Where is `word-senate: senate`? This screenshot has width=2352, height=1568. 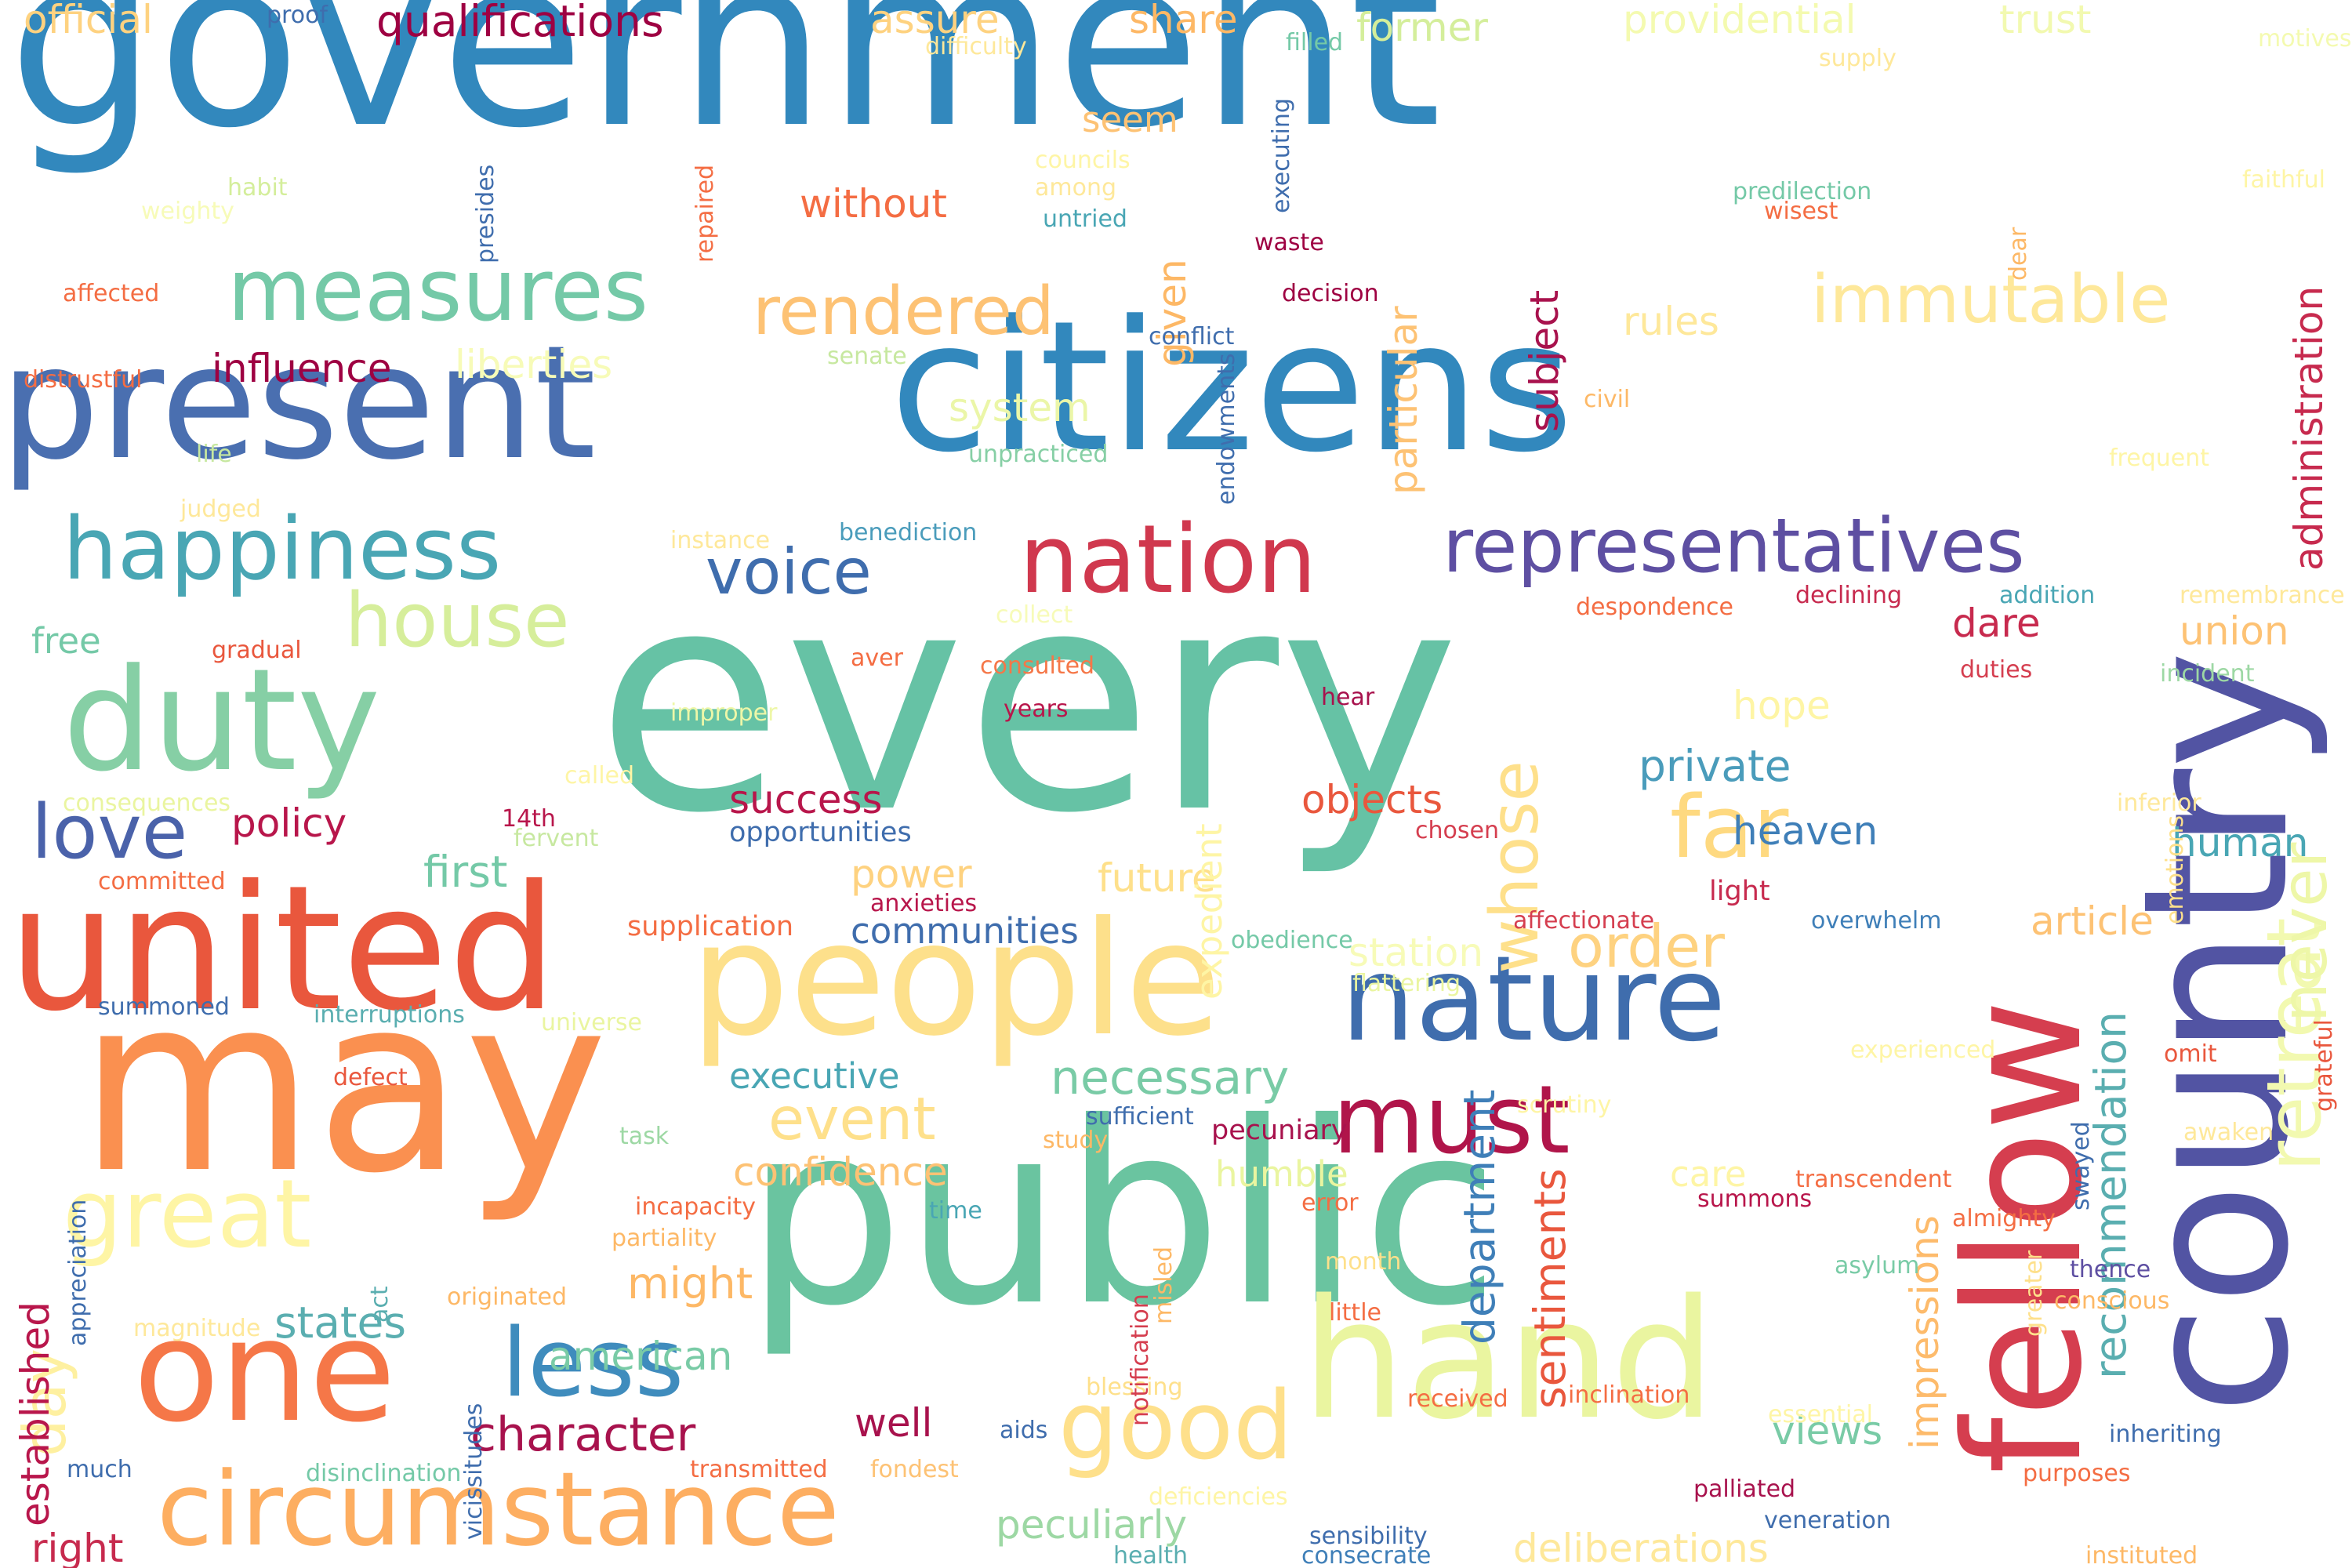
word-senate: senate is located at coordinates (867, 356).